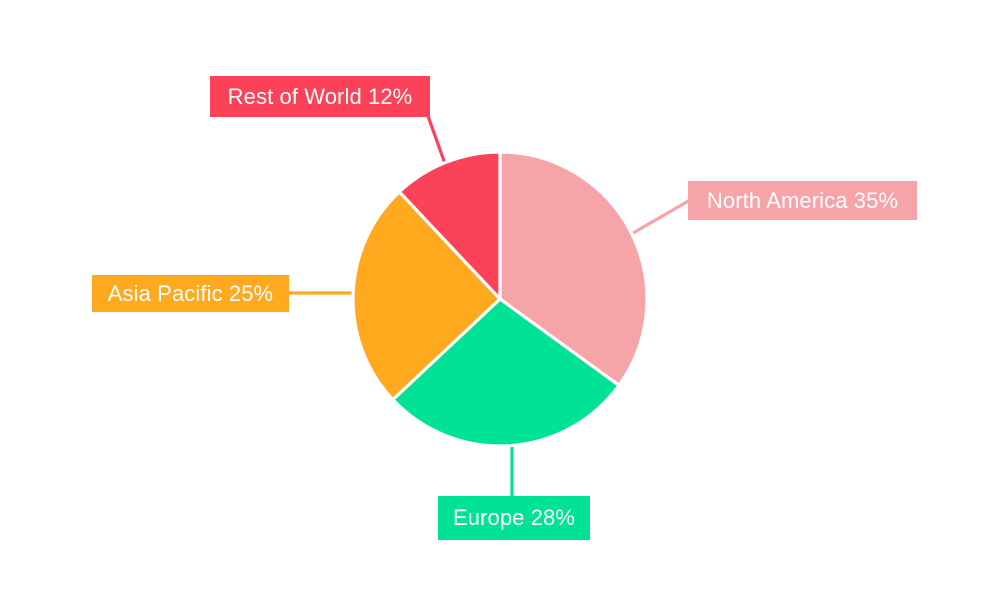 The width and height of the screenshot is (1000, 600). What do you see at coordinates (449, 225) in the screenshot?
I see `pie-slice-rest-of-world` at bounding box center [449, 225].